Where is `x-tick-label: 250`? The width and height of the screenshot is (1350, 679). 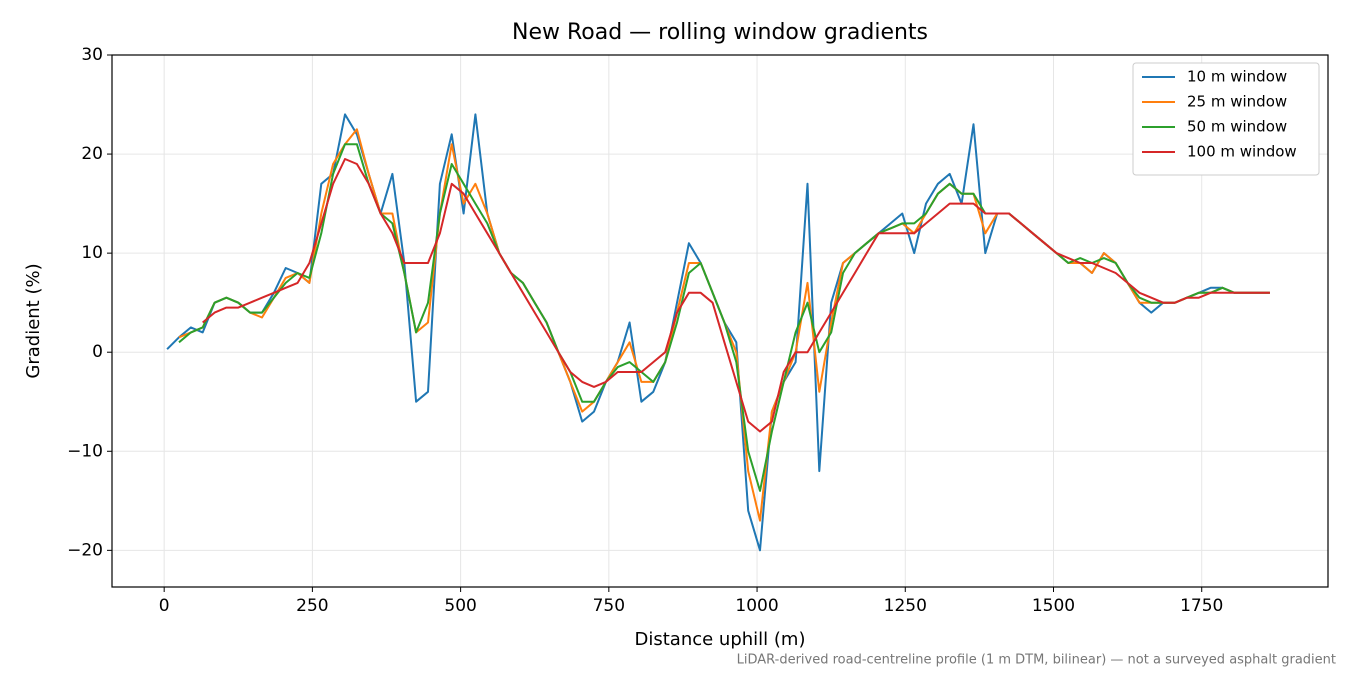 x-tick-label: 250 is located at coordinates (312, 606).